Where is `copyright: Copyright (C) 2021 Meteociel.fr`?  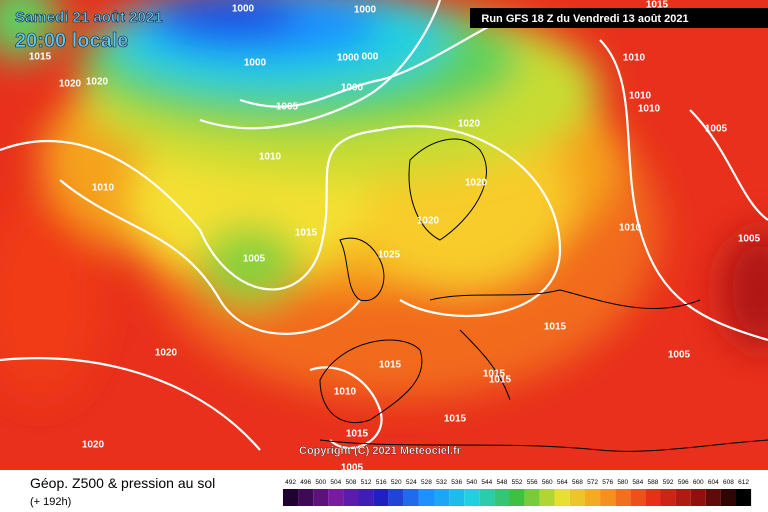
copyright: Copyright (C) 2021 Meteociel.fr is located at coordinates (380, 451).